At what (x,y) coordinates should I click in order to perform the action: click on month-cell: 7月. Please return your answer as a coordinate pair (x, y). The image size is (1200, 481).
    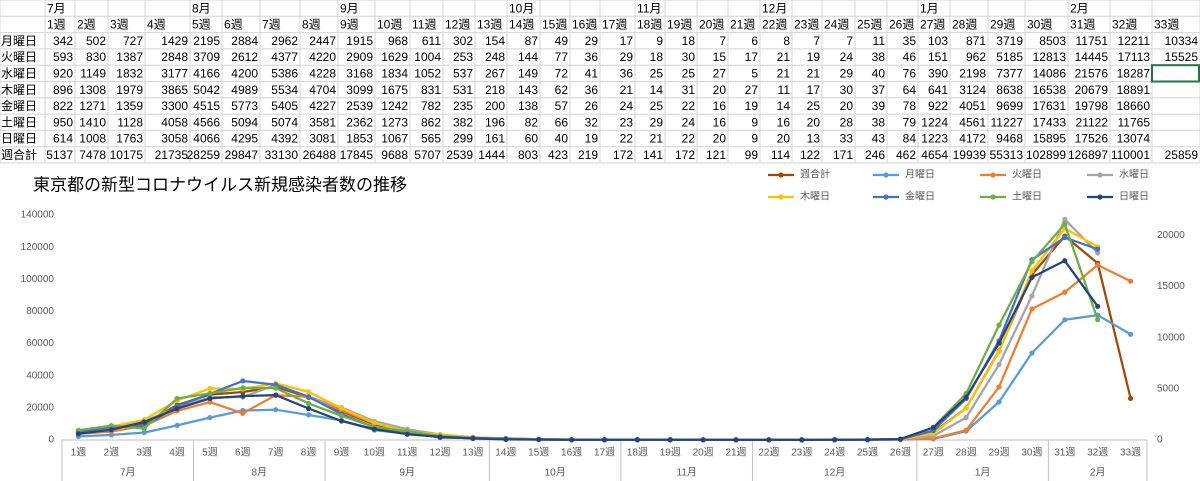
    Looking at the image, I should click on (56, 8).